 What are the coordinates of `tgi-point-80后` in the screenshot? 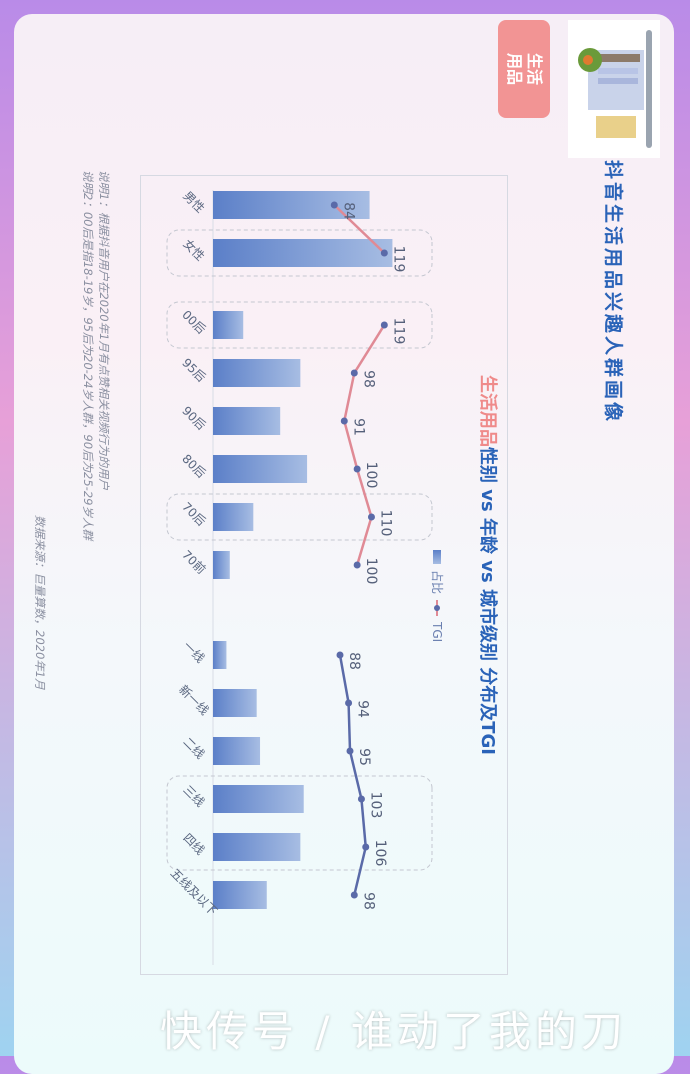 It's located at (357, 469).